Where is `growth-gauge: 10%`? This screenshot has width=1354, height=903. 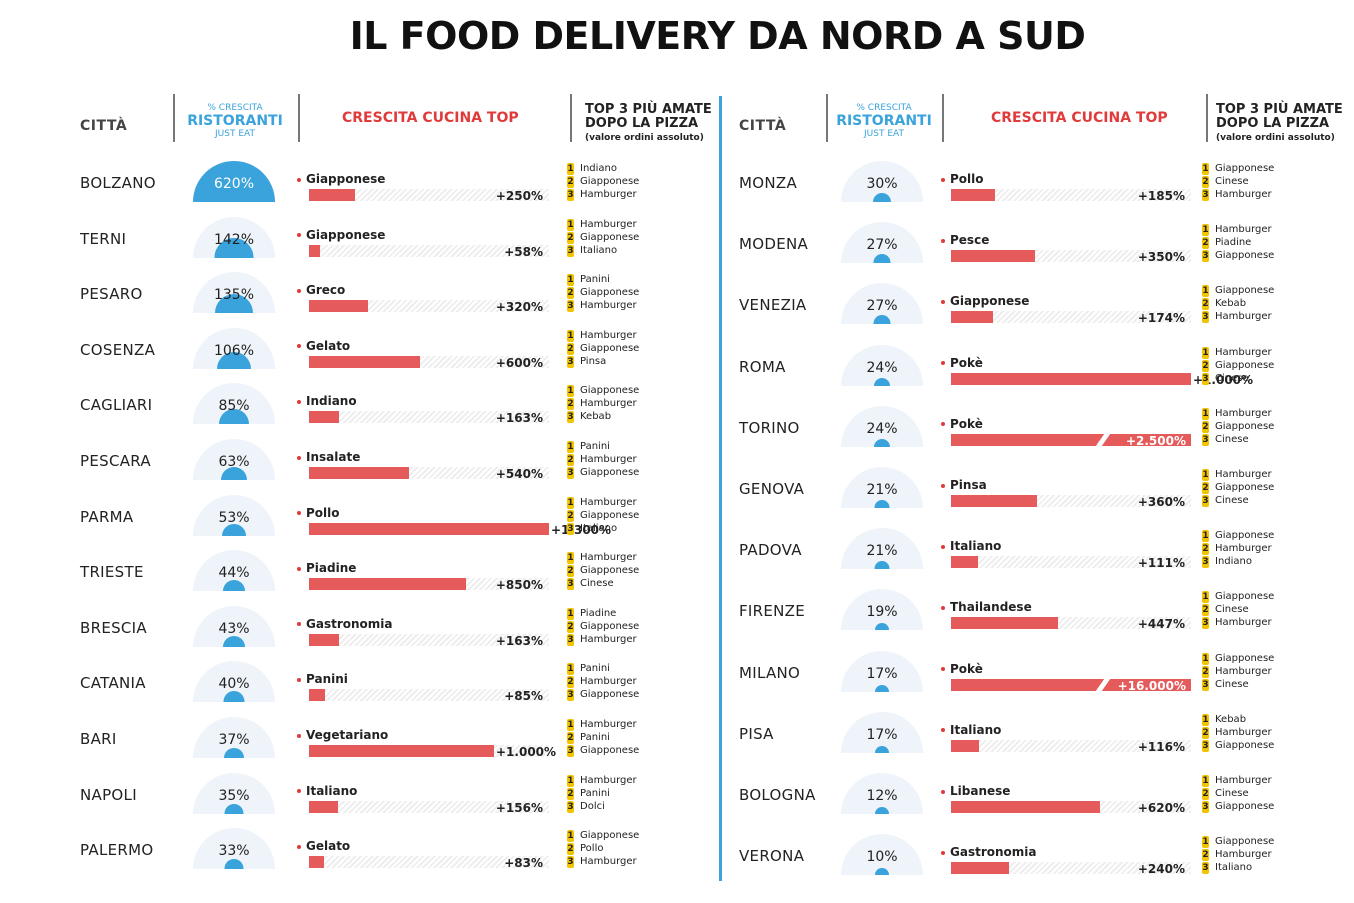 growth-gauge: 10% is located at coordinates (882, 855).